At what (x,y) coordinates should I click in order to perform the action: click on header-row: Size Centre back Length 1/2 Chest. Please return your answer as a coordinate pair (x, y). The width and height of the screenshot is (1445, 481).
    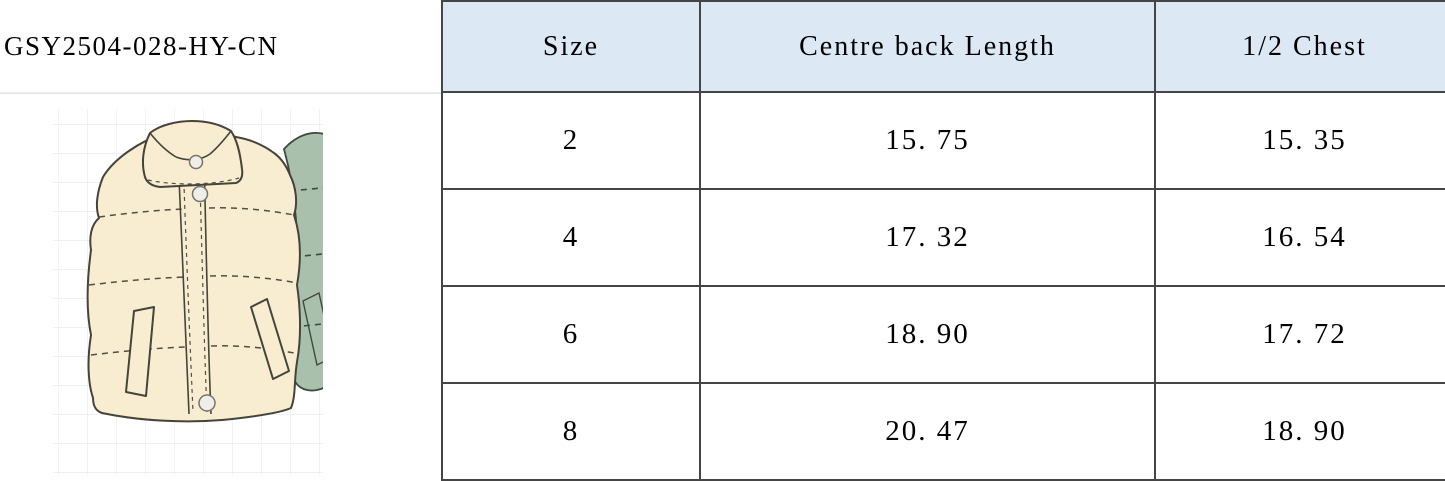
    Looking at the image, I should click on (943, 46).